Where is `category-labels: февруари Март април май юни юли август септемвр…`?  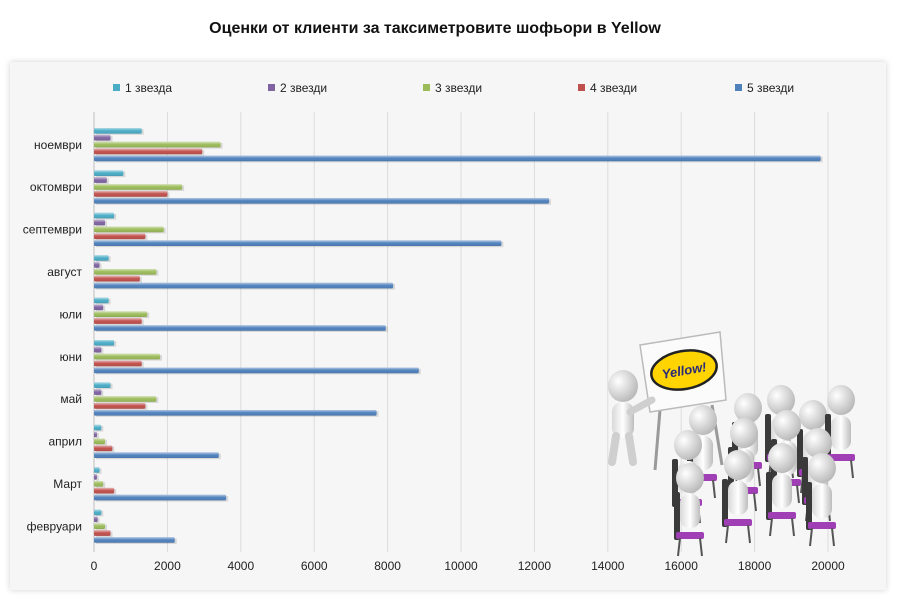
category-labels: февруари Март април май юни юли август септемвр… is located at coordinates (53, 336).